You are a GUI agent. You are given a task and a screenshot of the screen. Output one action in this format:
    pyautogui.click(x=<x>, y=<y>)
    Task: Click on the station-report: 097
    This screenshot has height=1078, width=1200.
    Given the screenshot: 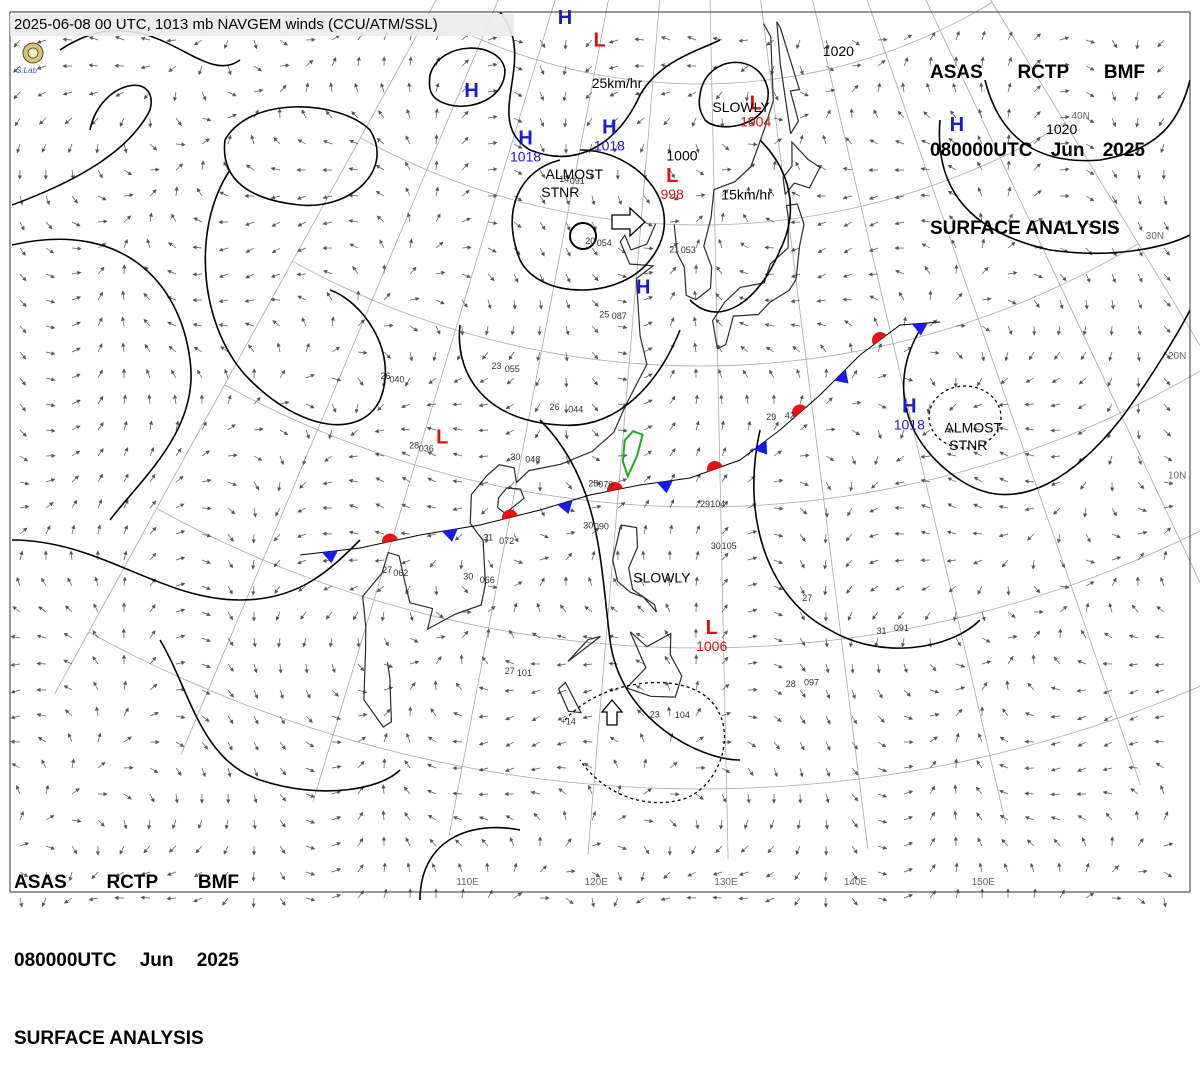 What is the action you would take?
    pyautogui.click(x=811, y=683)
    